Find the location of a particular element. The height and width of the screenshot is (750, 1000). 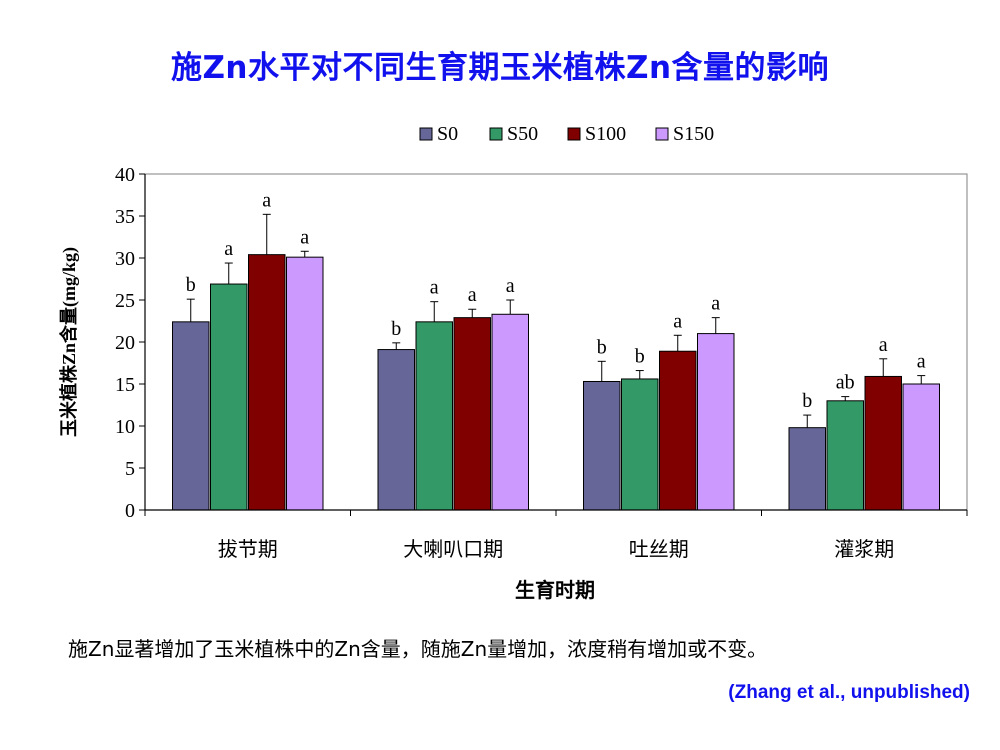

y-tick-label: 0 is located at coordinates (130, 511).